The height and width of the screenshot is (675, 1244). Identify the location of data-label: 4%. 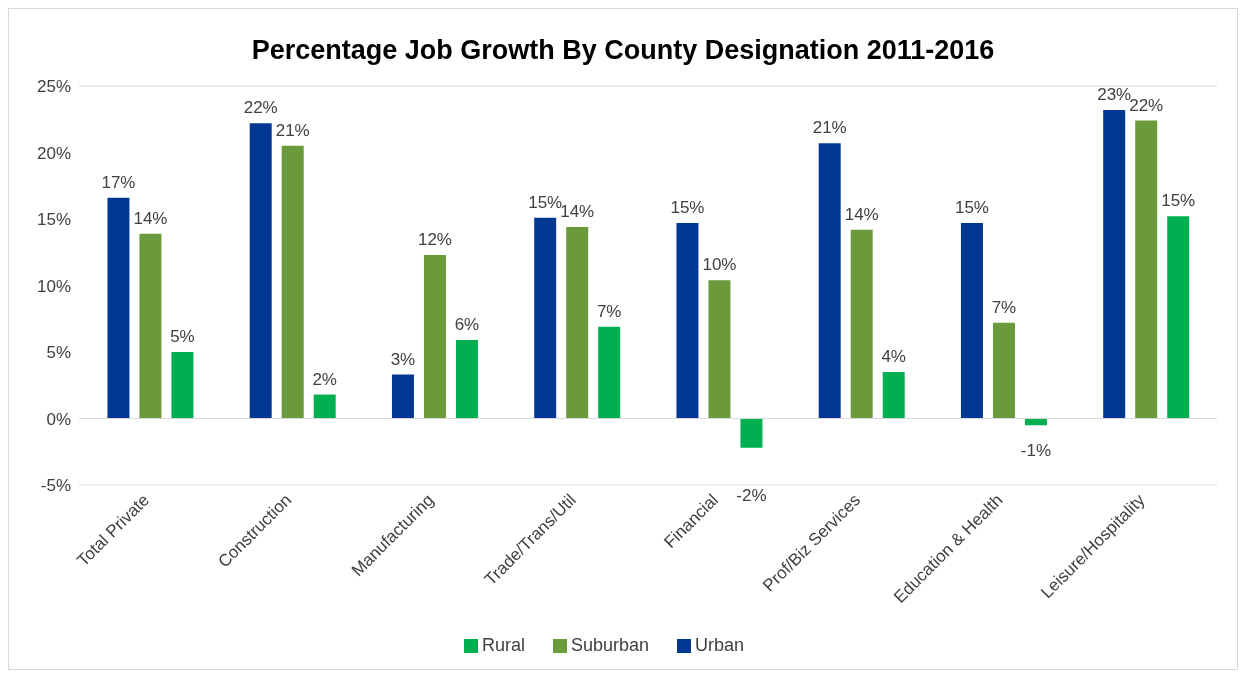
(893, 356).